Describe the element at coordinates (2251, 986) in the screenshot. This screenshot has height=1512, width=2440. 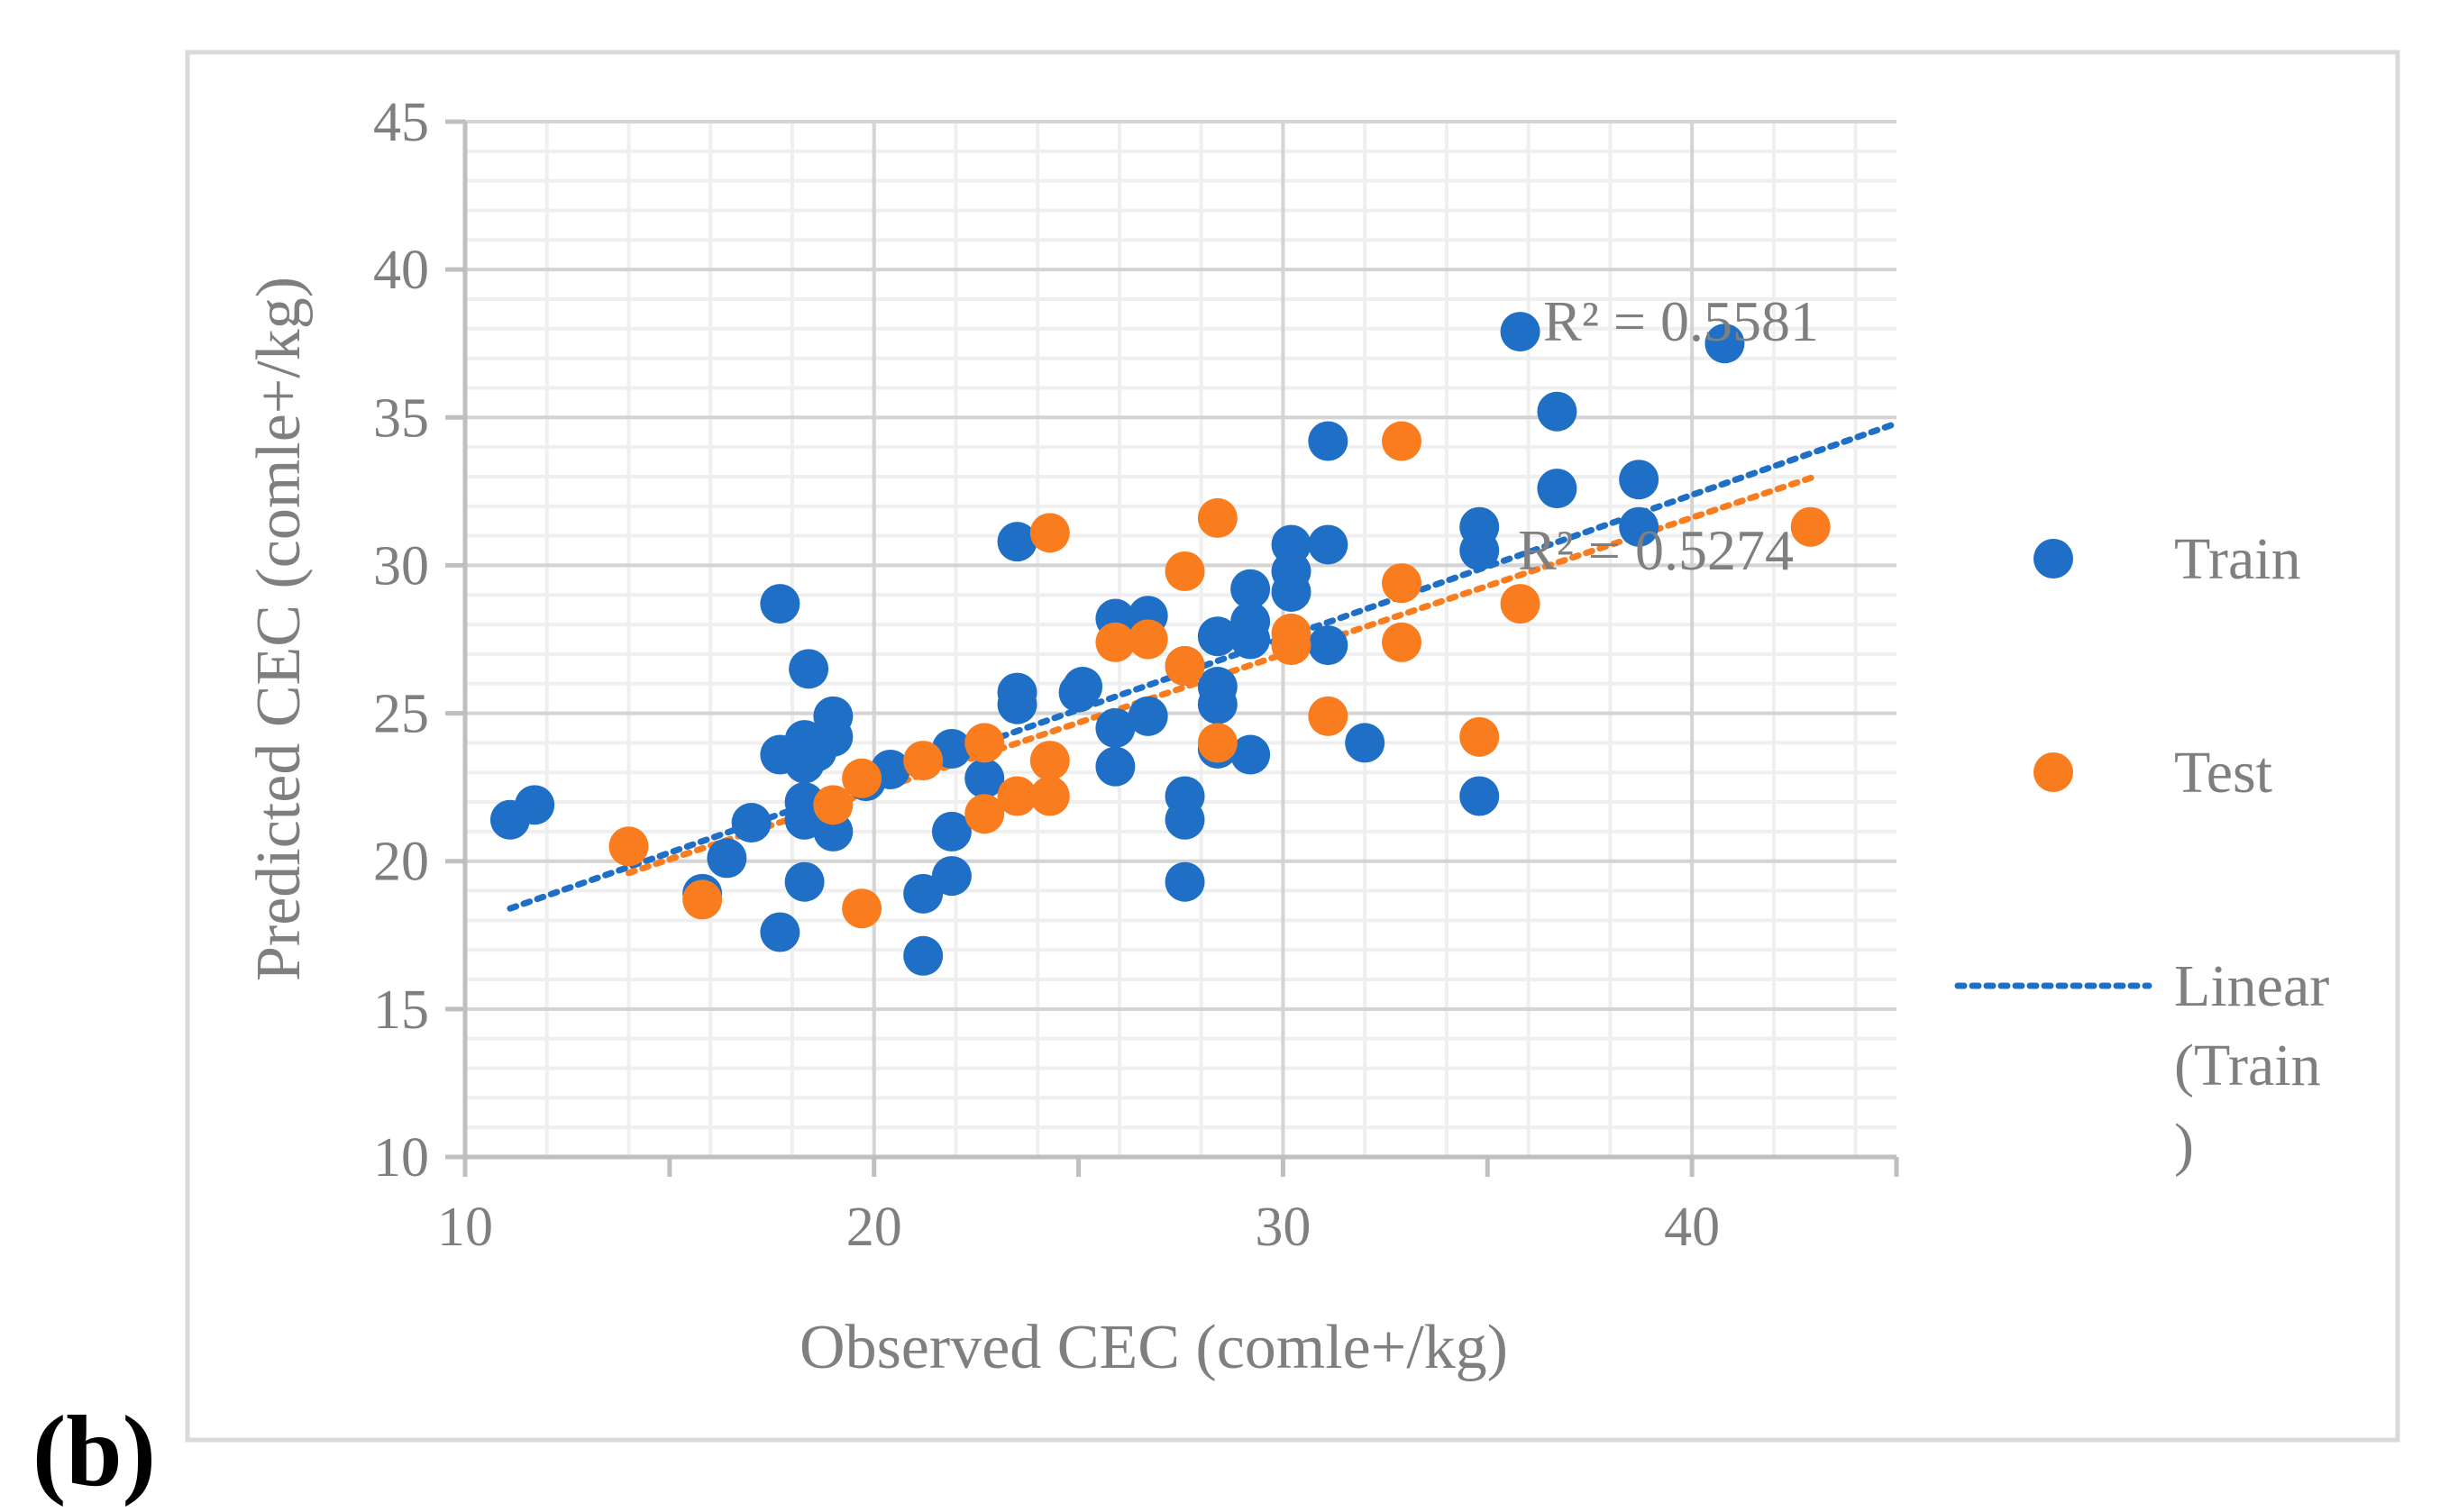
I see `legend-linear-label: Linear` at that location.